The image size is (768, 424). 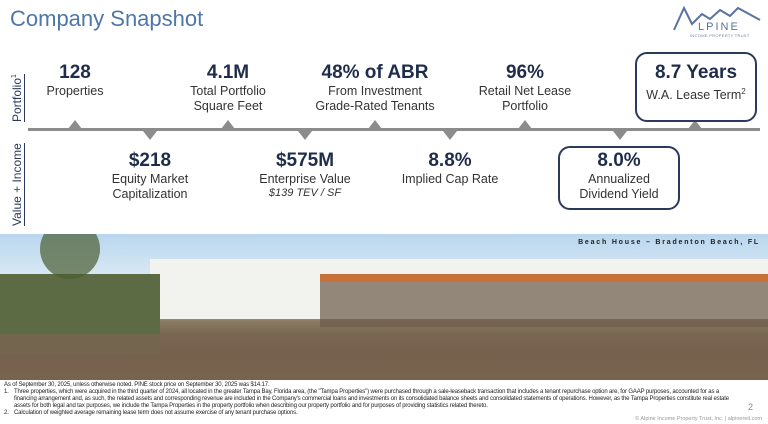 What do you see at coordinates (75, 80) in the screenshot?
I see `metric-properties: 128 Properties` at bounding box center [75, 80].